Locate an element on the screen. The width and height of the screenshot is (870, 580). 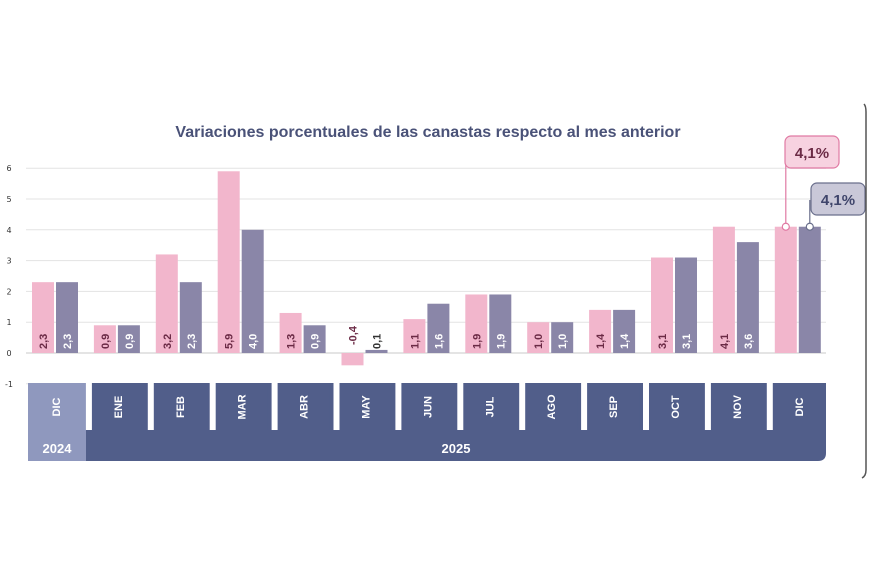
value-label-purple: 1,0 is located at coordinates (563, 341).